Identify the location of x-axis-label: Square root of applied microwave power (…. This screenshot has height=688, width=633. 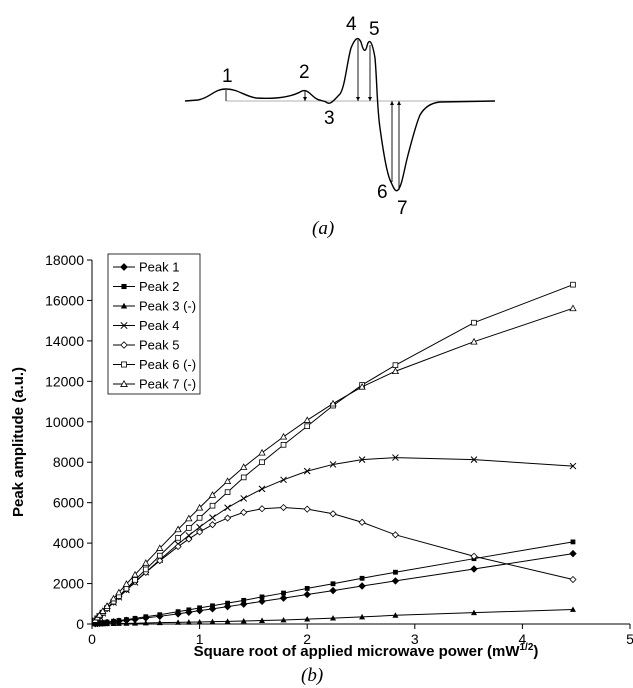
(366, 651).